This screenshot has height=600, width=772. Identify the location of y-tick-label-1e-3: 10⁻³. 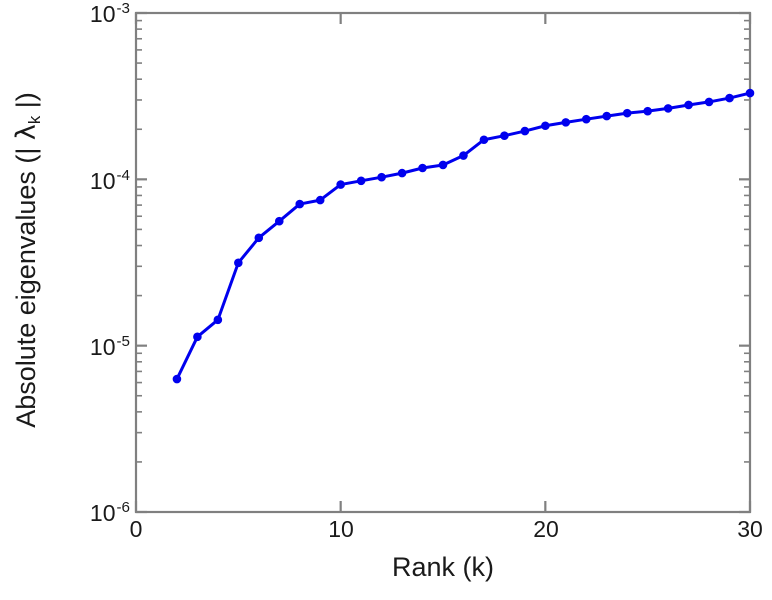
(109, 13).